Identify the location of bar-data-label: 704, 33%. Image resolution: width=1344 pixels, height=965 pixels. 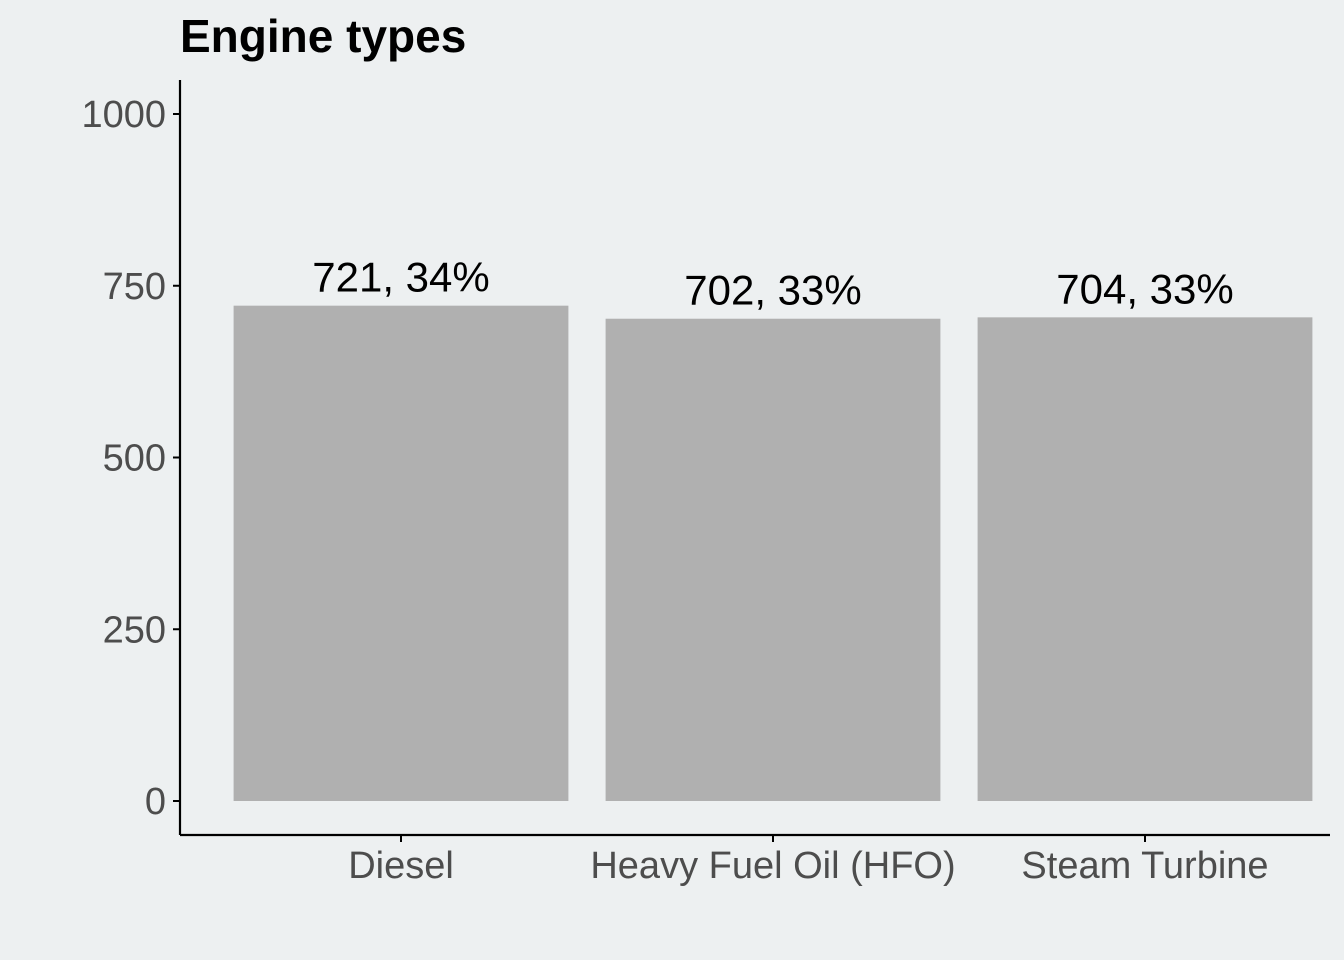
(1144, 288).